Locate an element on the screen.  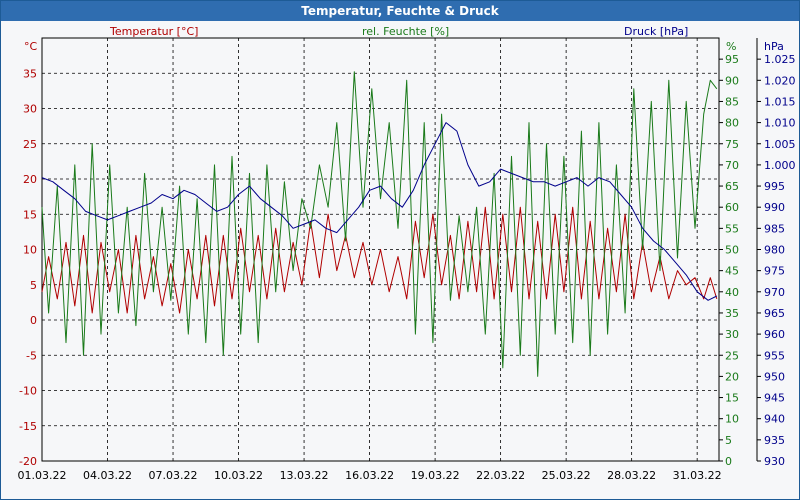
date-tick-label: 22.03.22 is located at coordinates (500, 475).